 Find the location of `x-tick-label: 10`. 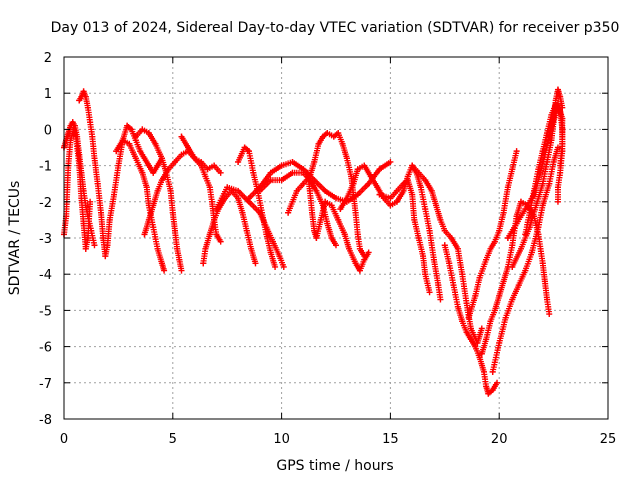

x-tick-label: 10 is located at coordinates (281, 439).